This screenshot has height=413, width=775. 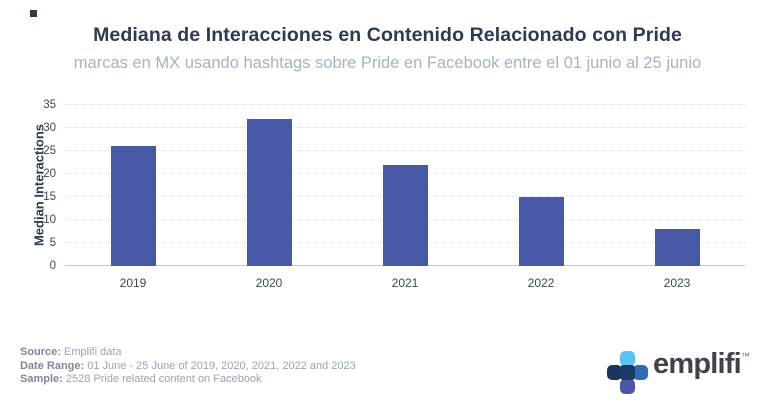 What do you see at coordinates (541, 283) in the screenshot?
I see `x-tick-label-2022: 2022` at bounding box center [541, 283].